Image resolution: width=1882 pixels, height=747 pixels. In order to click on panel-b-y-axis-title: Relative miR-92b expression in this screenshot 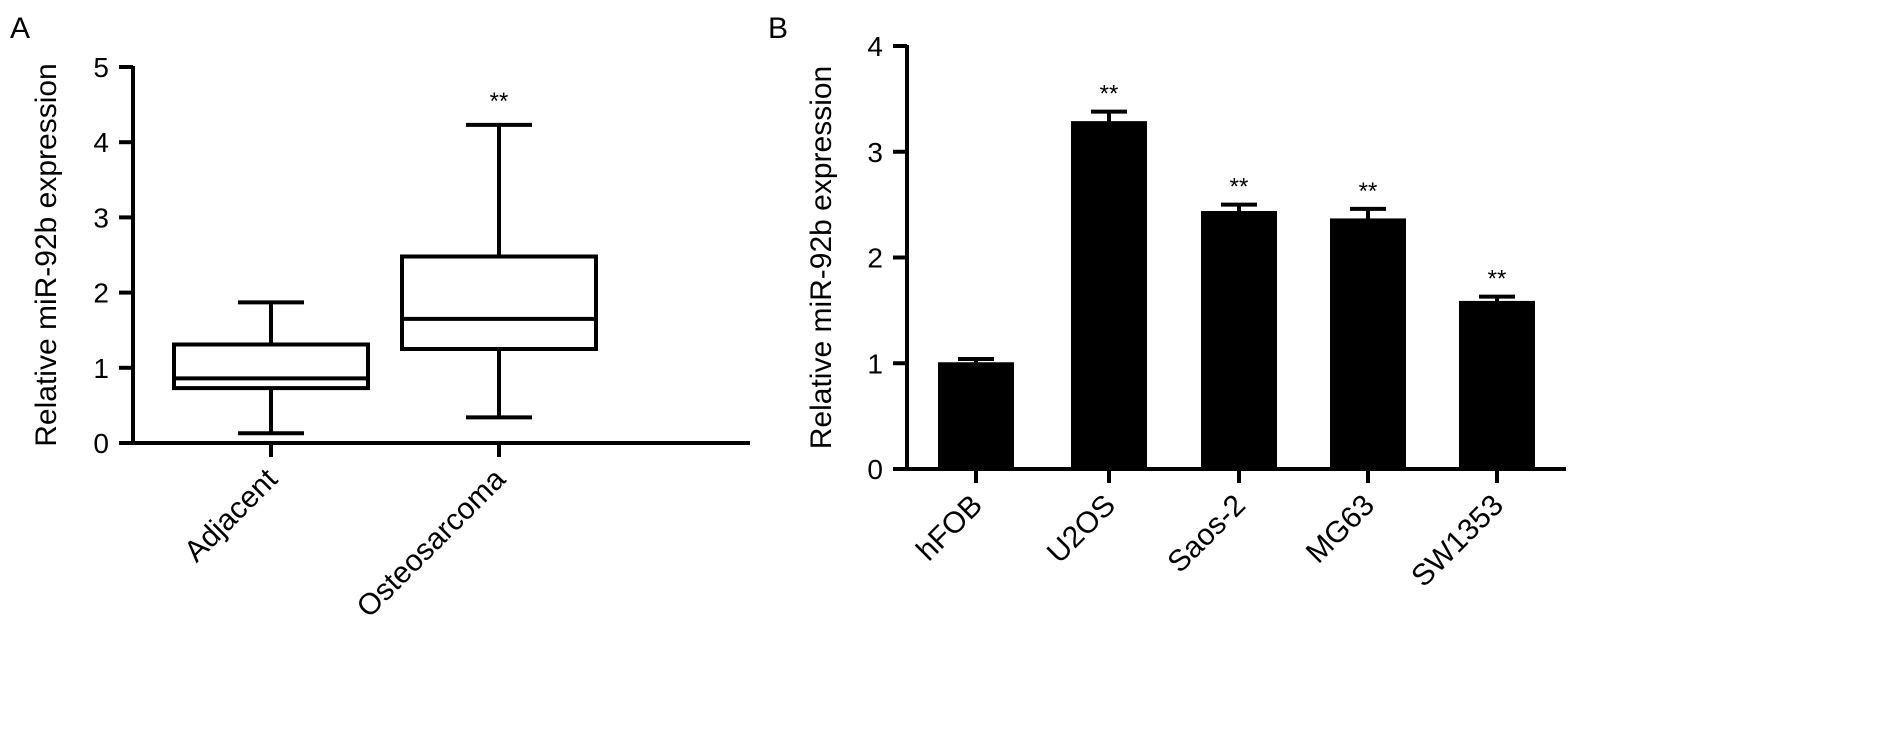, I will do `click(821, 258)`.